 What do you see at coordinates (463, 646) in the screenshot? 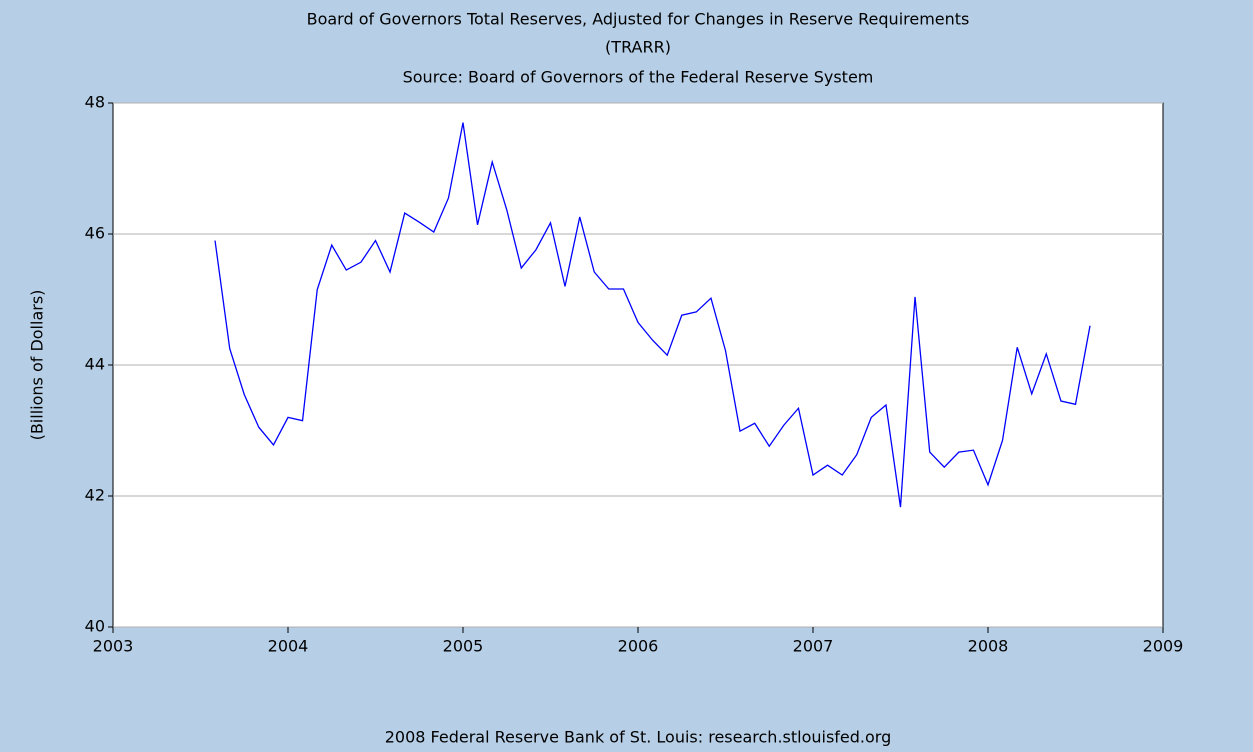
I see `x-tick-label: 2005` at bounding box center [463, 646].